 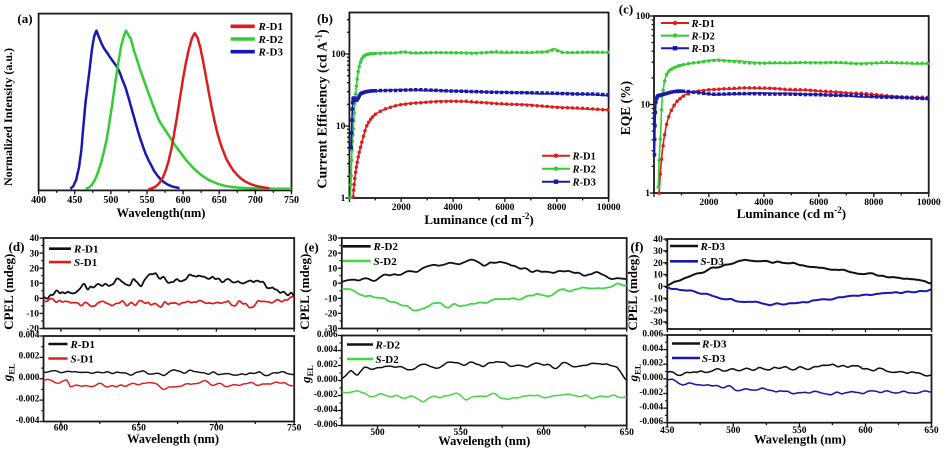 What do you see at coordinates (637, 246) in the screenshot?
I see `svg-text: (f)` at bounding box center [637, 246].